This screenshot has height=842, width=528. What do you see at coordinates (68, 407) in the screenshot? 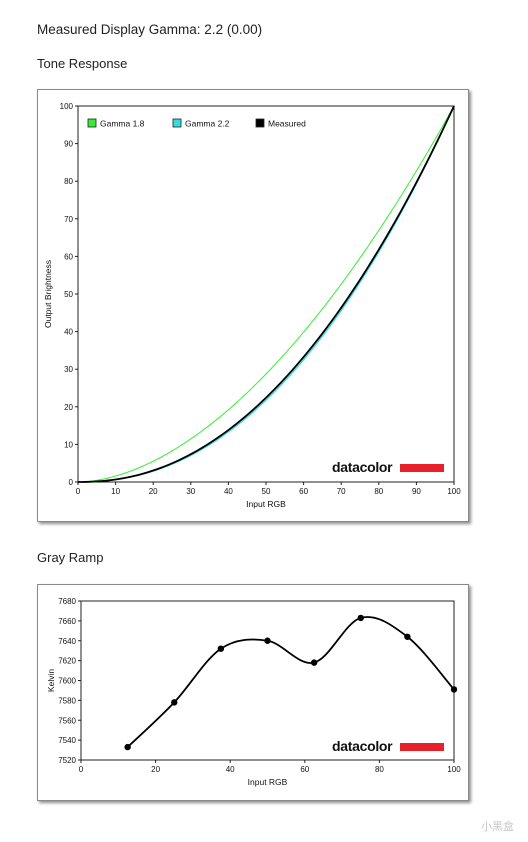
I see `tone-y-tick-label: 20` at bounding box center [68, 407].